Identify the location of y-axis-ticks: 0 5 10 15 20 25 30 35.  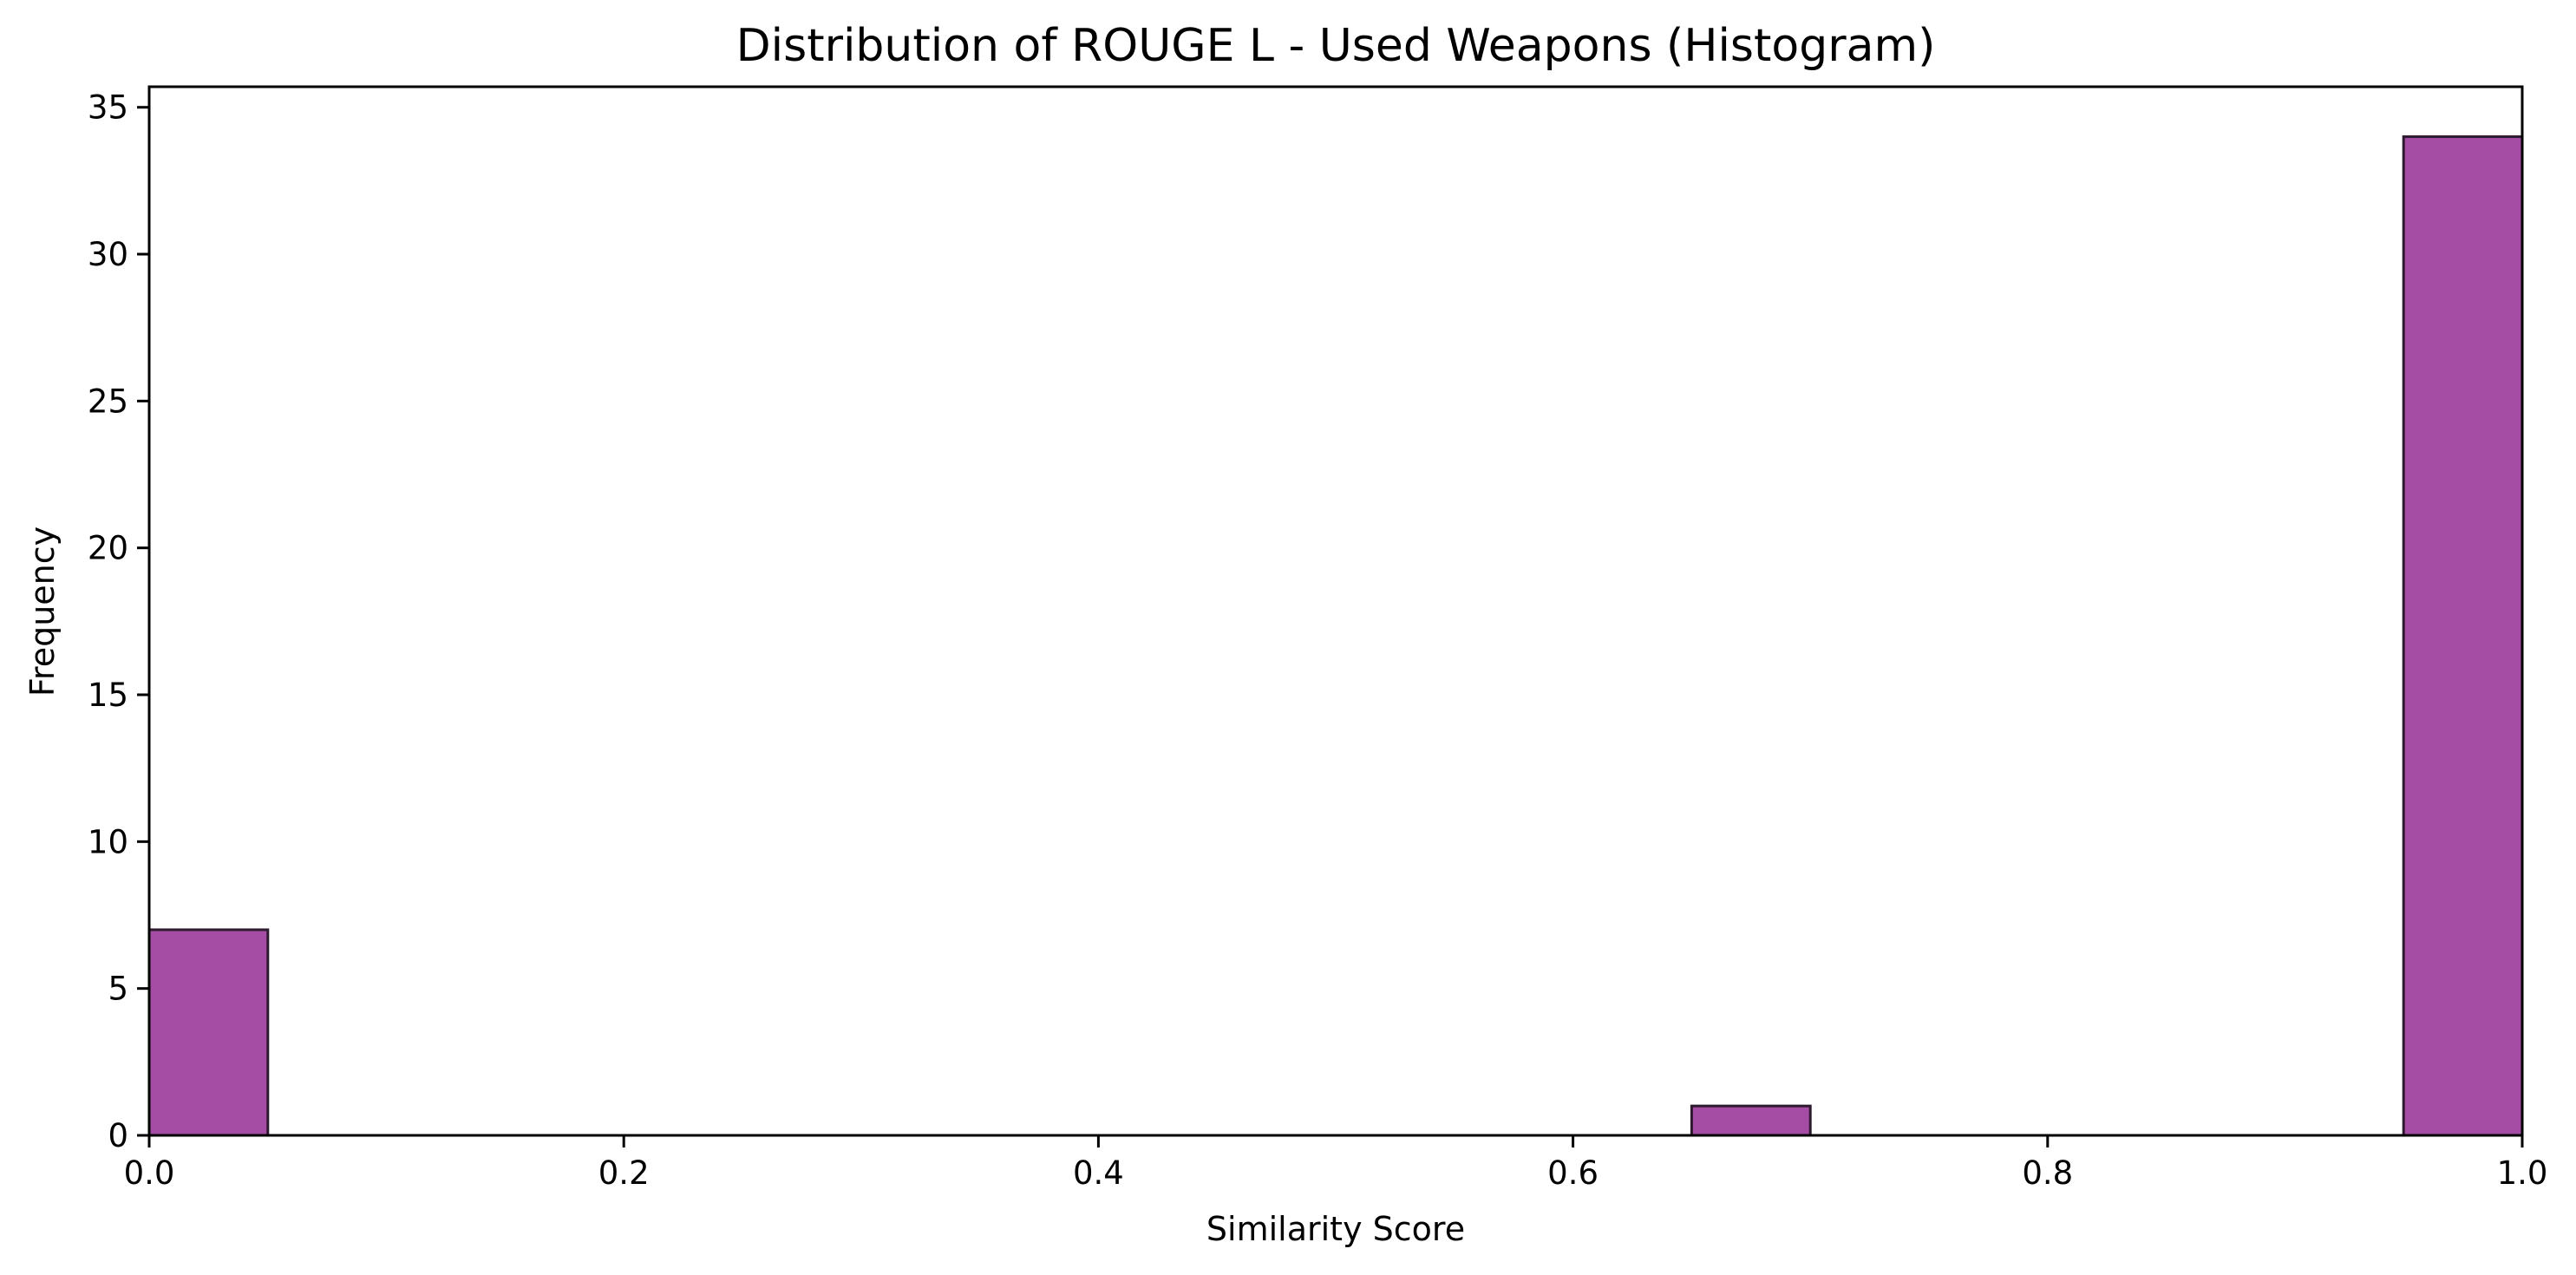
(118, 621).